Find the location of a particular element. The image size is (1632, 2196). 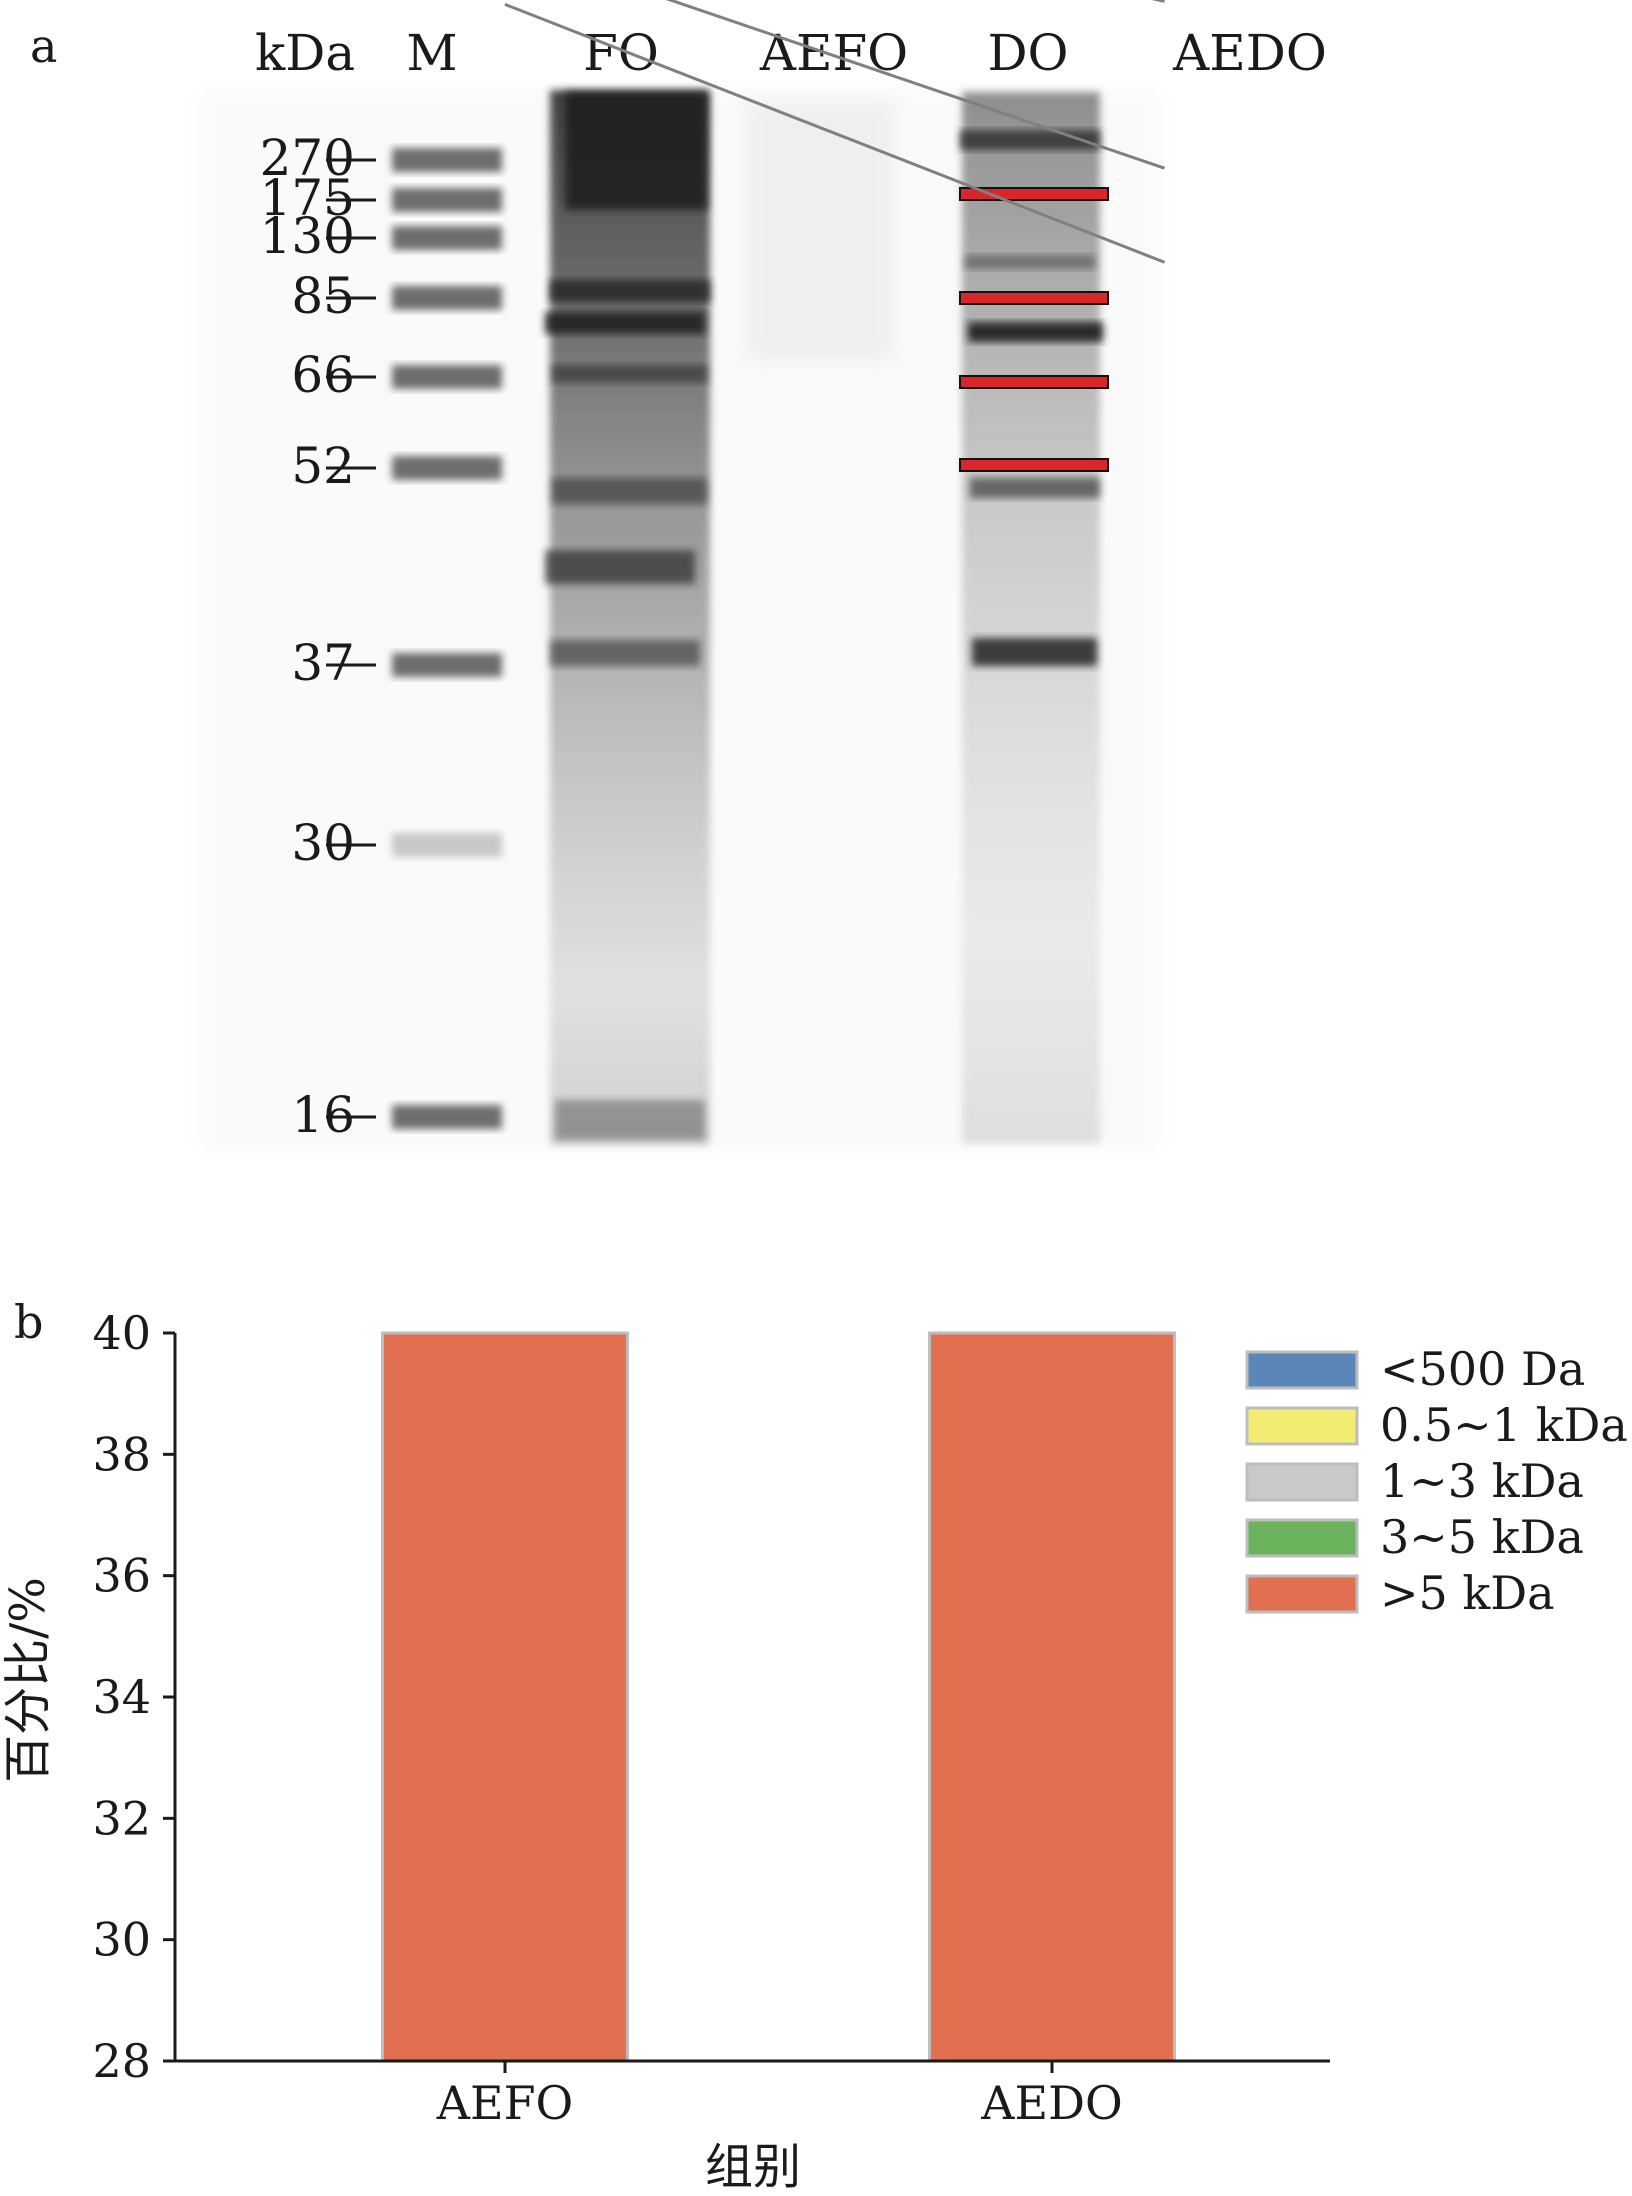

lane-aefo is located at coordinates (820, 230).